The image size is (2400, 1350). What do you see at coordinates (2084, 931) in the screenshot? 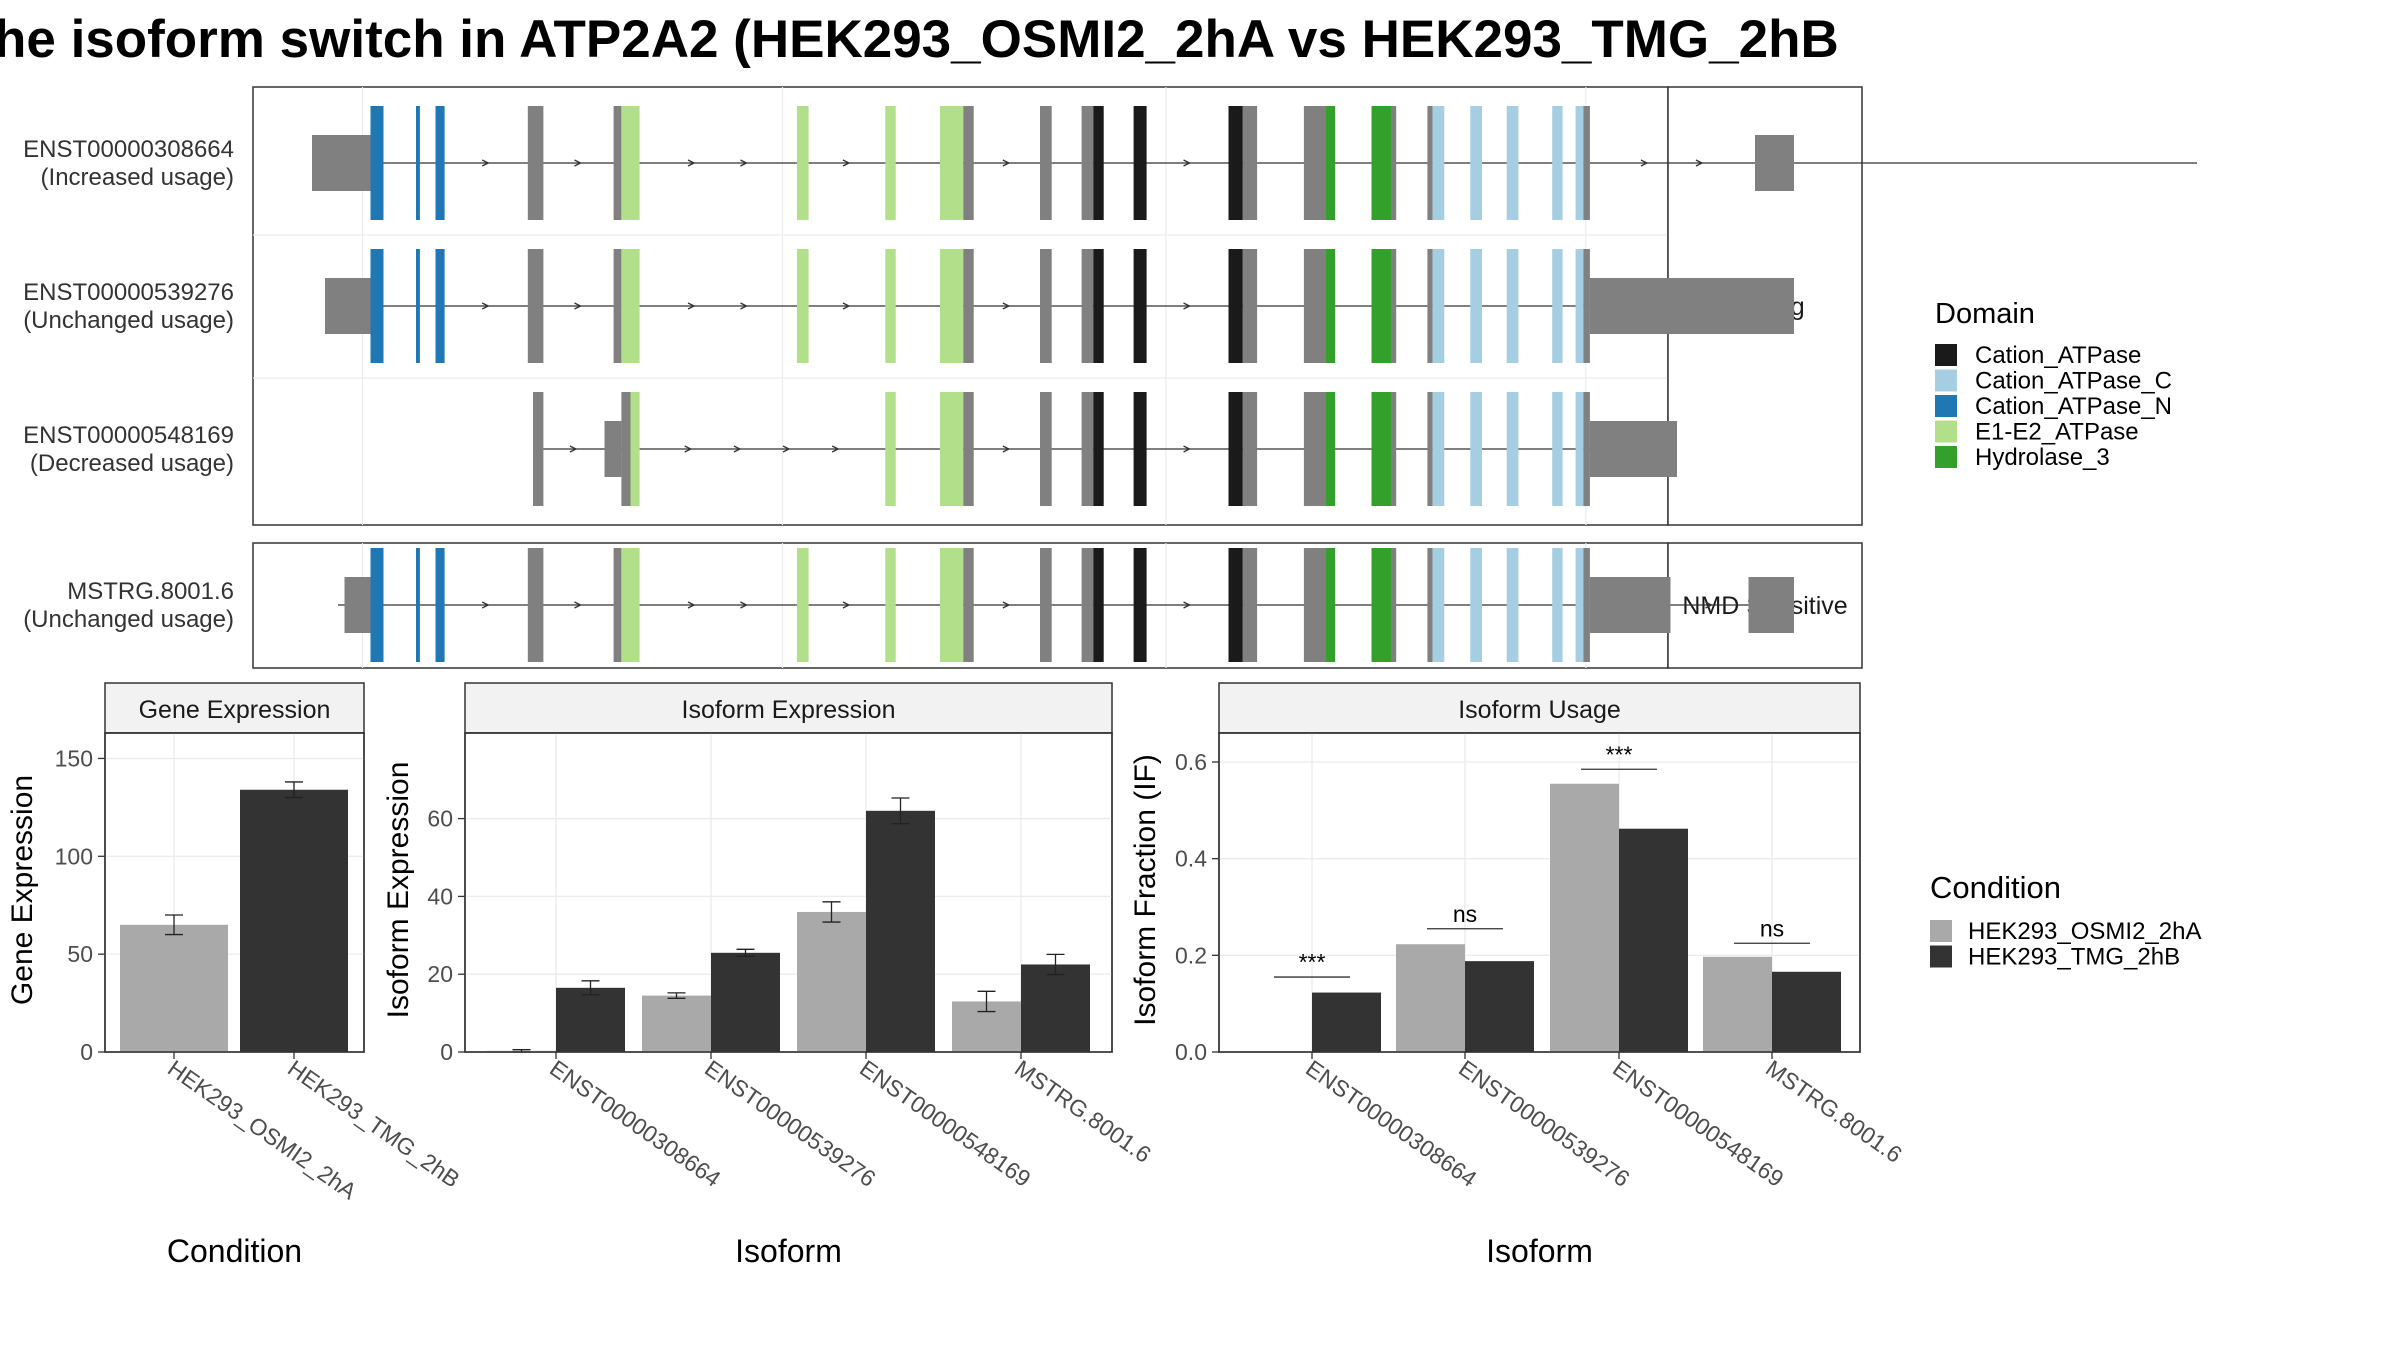
I see `condition-legend-label: HEK293_OSMI2_2hA` at bounding box center [2084, 931].